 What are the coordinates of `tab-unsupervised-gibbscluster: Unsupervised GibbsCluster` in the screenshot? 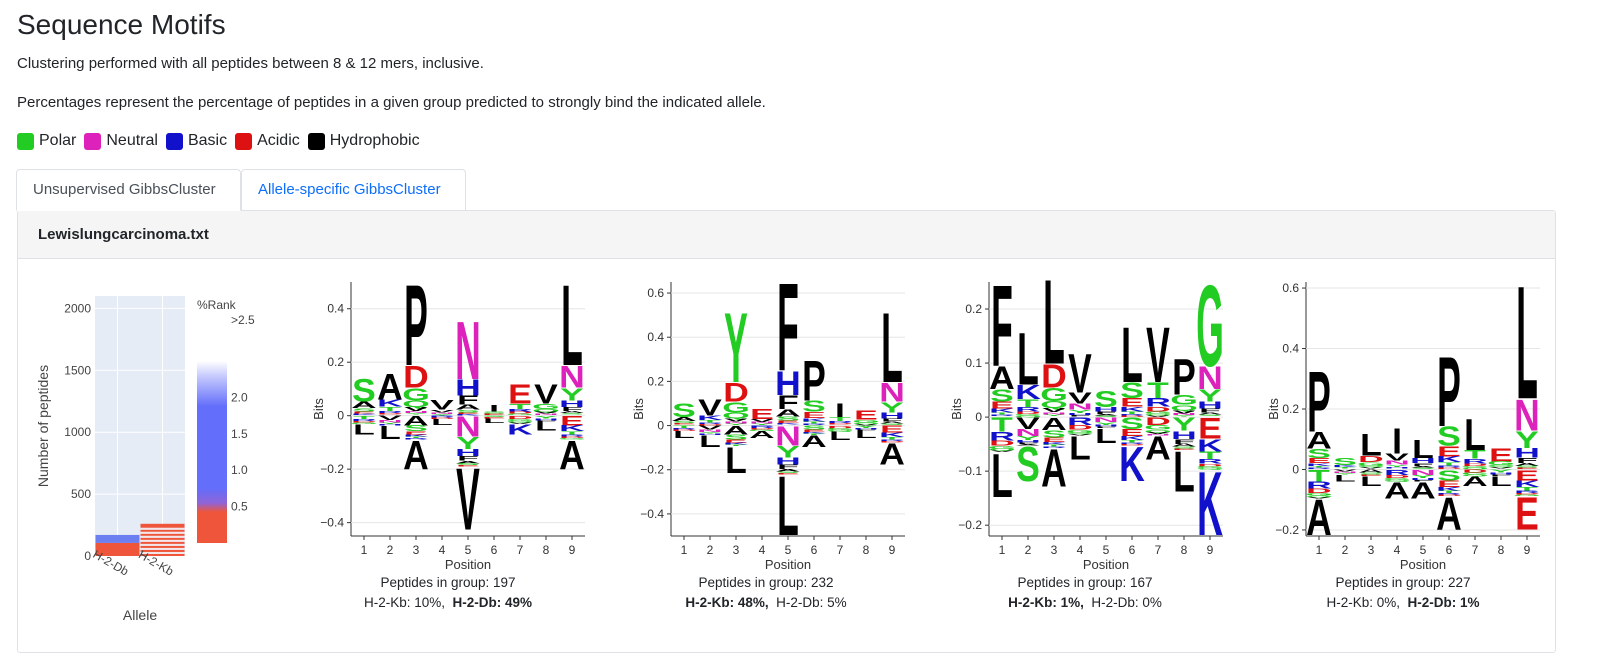 It's located at (128, 190).